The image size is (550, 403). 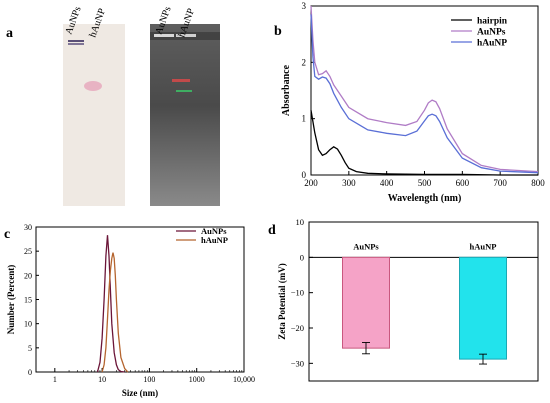 I want to click on y-tick-label: 30, so click(x=28, y=227).